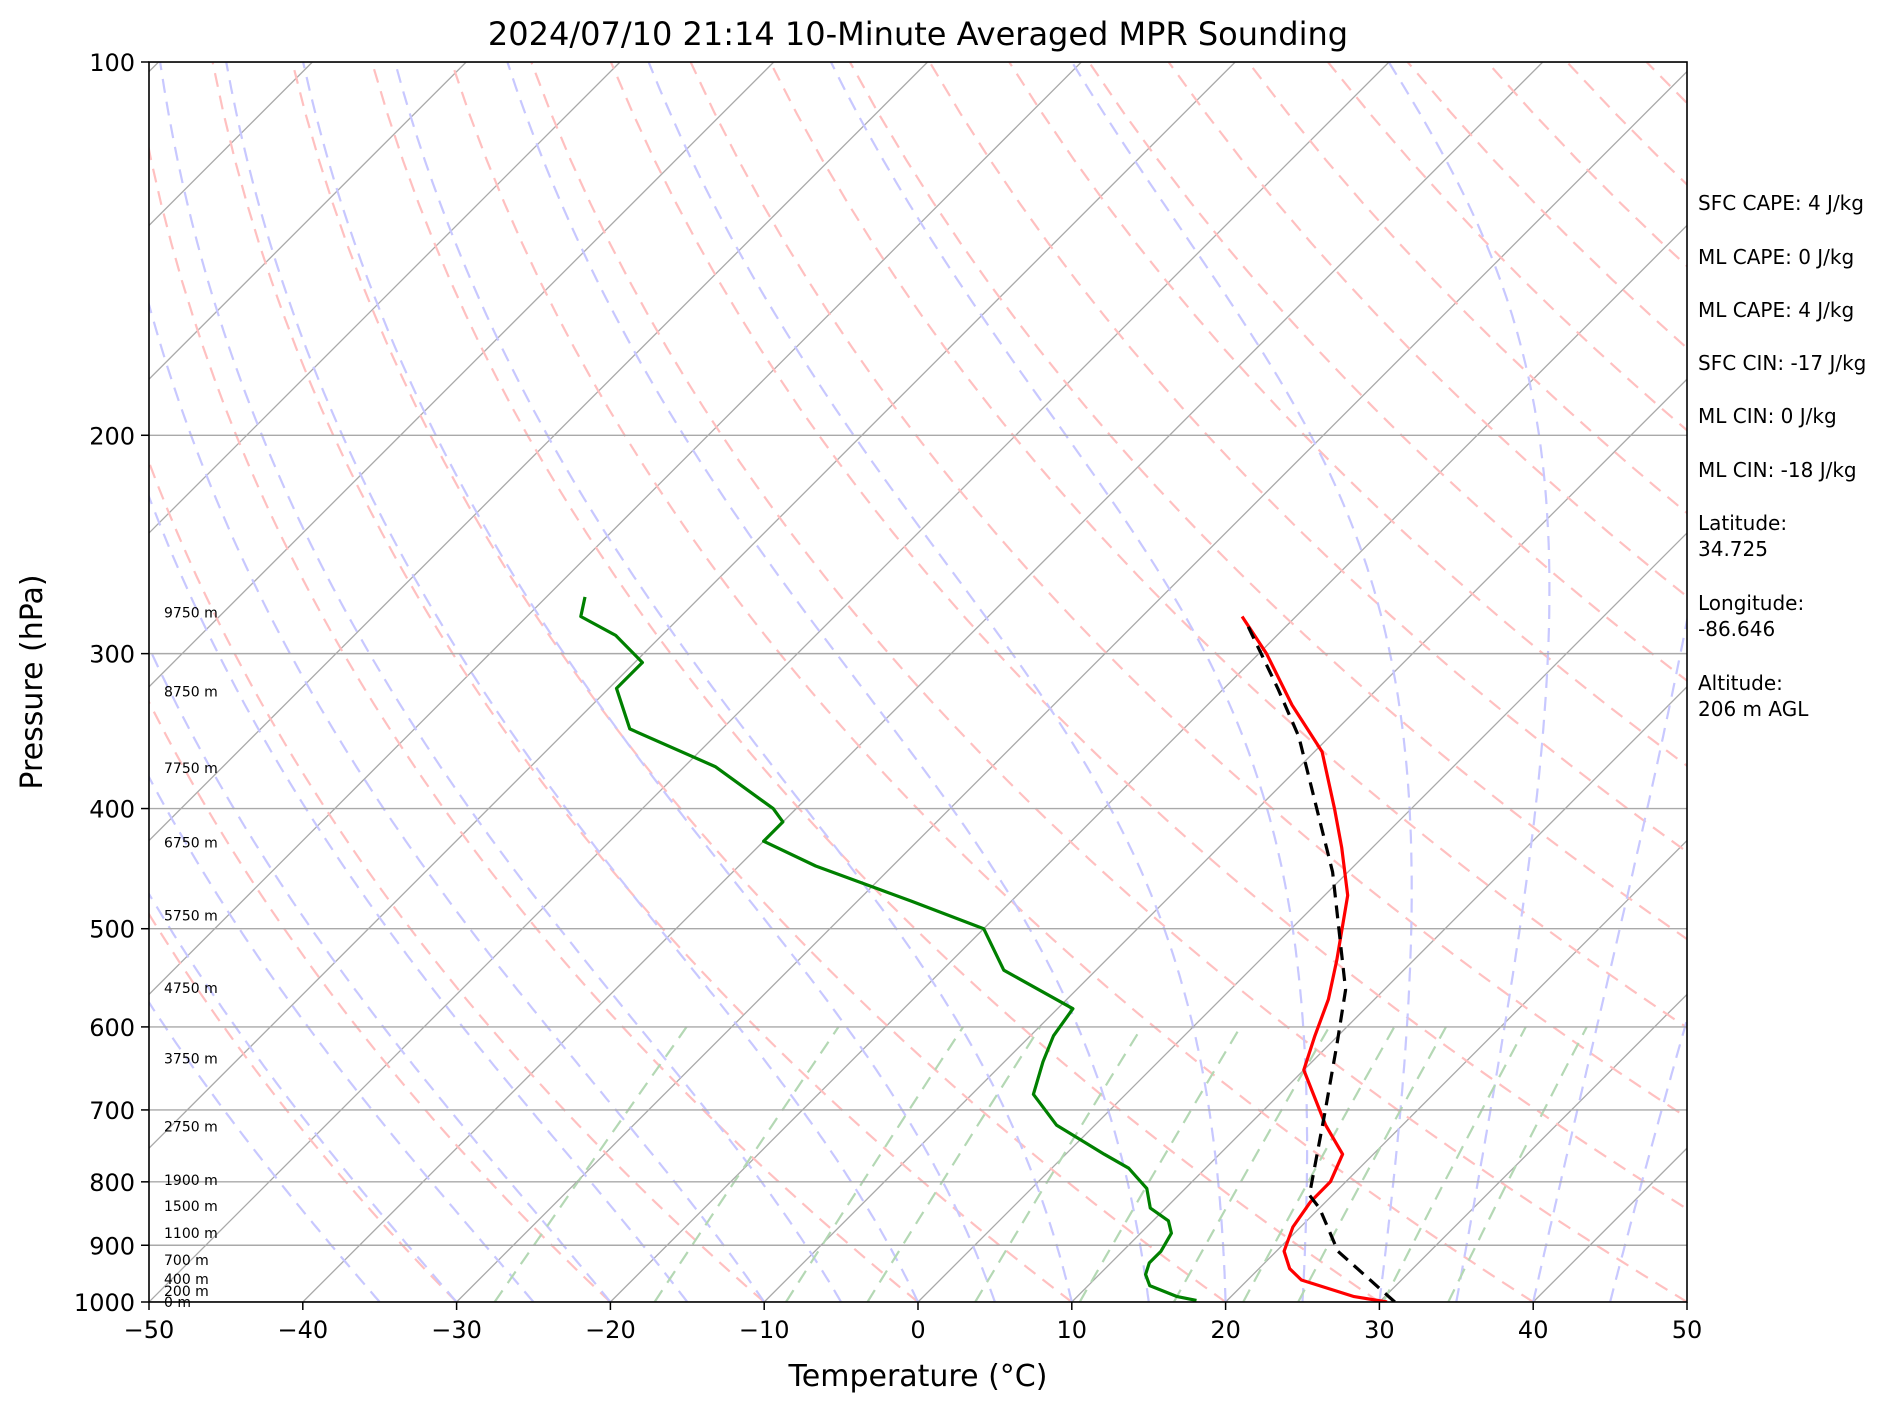  I want to click on x-tick-label: 0, so click(917, 1330).